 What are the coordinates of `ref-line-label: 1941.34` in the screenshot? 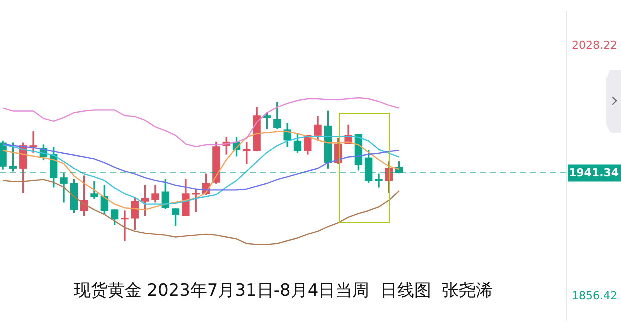 It's located at (594, 173).